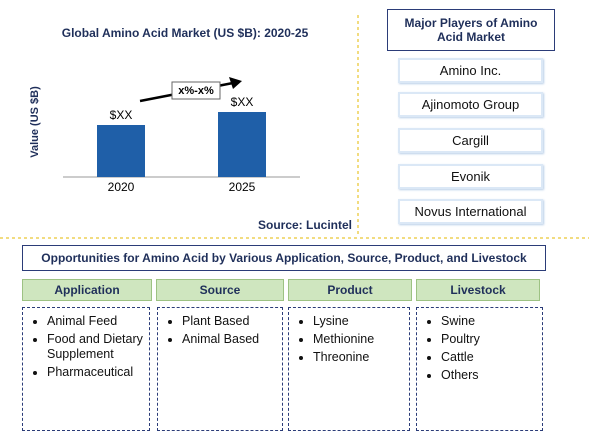 The image size is (589, 445). I want to click on bullet-item: Animal Based, so click(230, 339).